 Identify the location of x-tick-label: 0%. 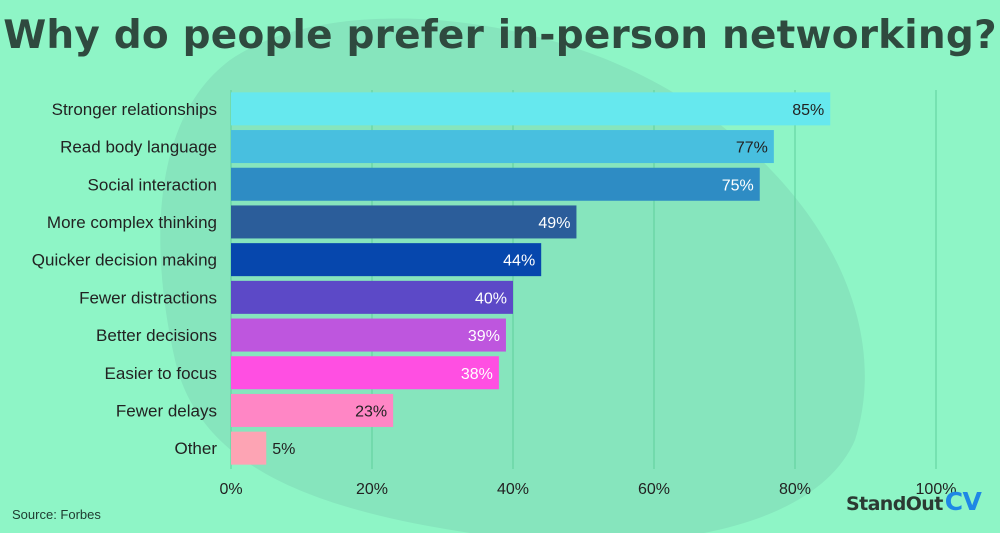
(230, 489).